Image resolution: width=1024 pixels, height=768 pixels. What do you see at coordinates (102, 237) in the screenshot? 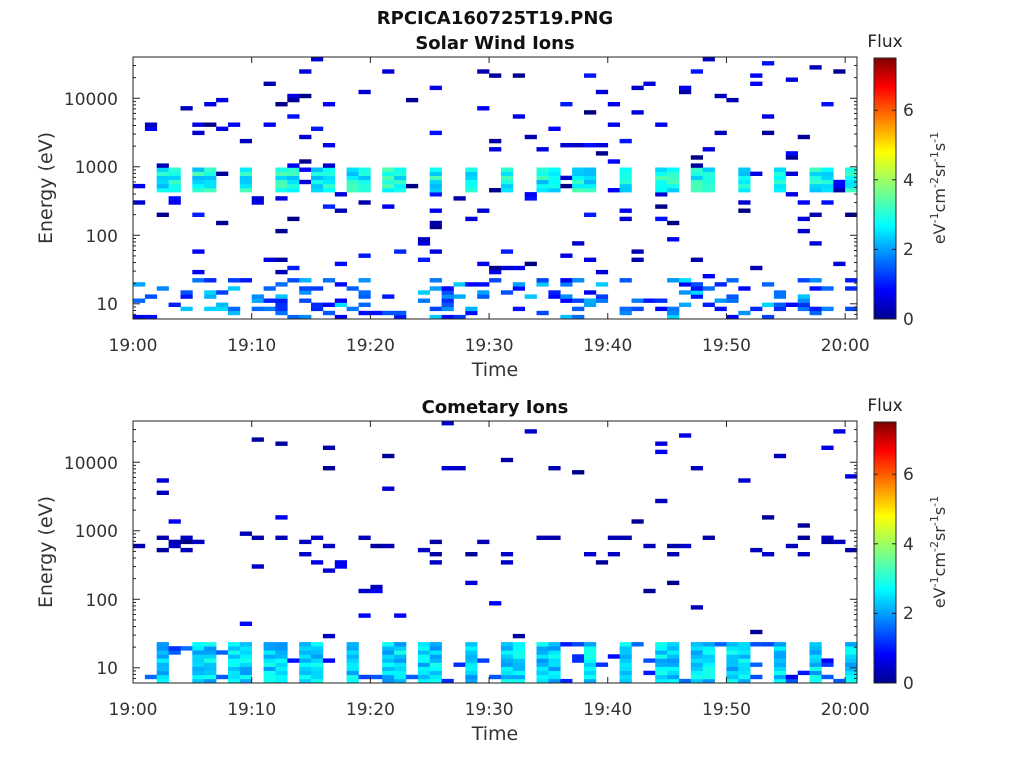
I see `y-tick-label: 100` at bounding box center [102, 237].